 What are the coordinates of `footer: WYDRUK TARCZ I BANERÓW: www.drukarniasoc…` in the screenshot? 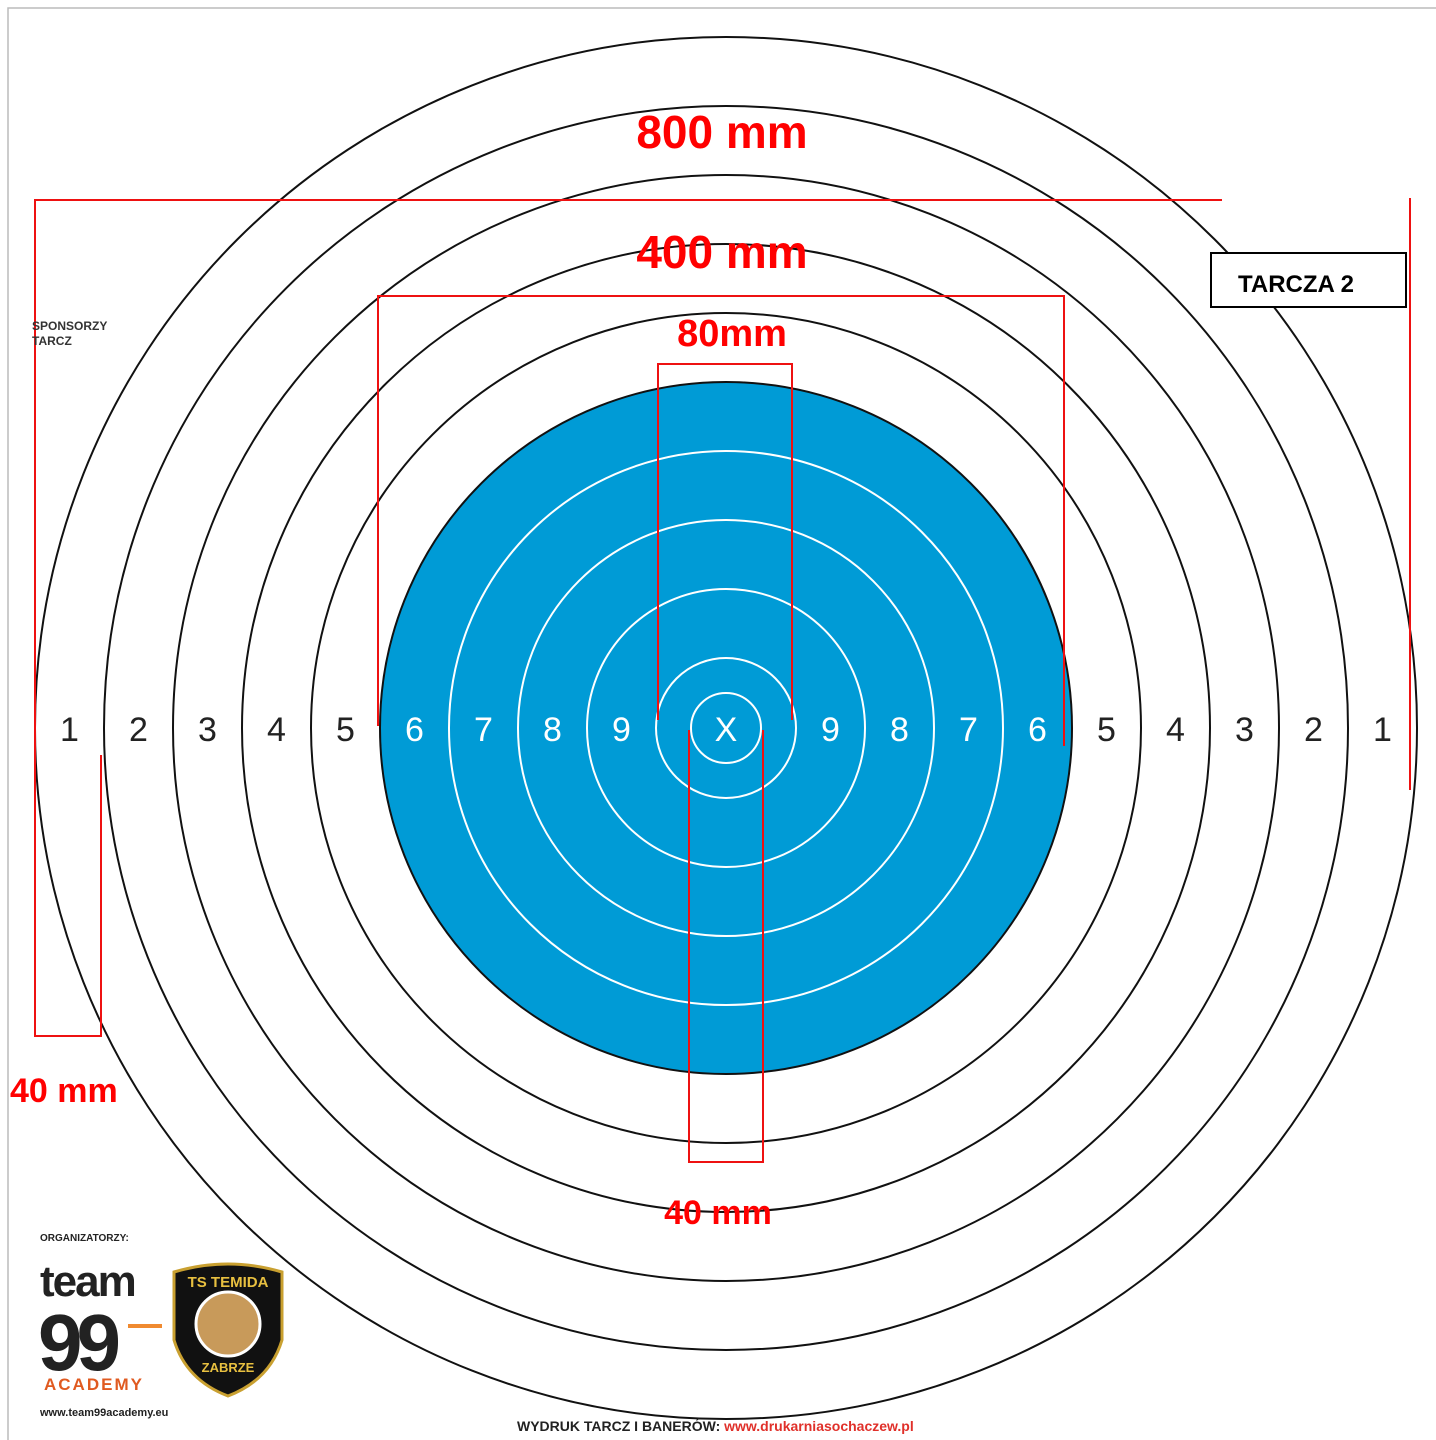 It's located at (715, 1425).